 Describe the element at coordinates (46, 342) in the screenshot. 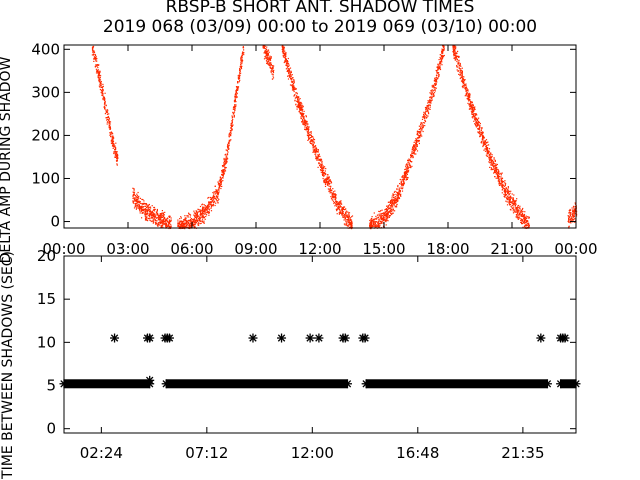

I see `bottom-y-tick-label: 10` at that location.